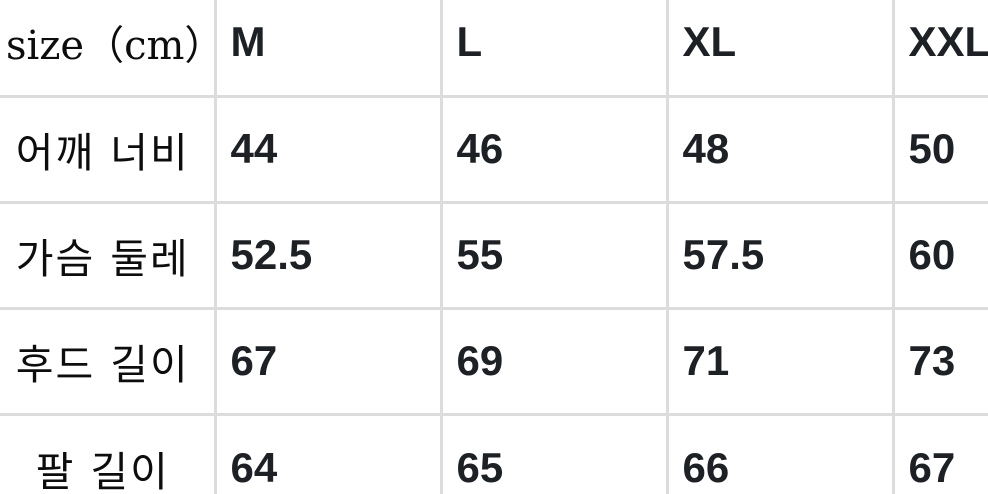 Image resolution: width=988 pixels, height=494 pixels. I want to click on cell-sleeve-length-l: 65, so click(555, 454).